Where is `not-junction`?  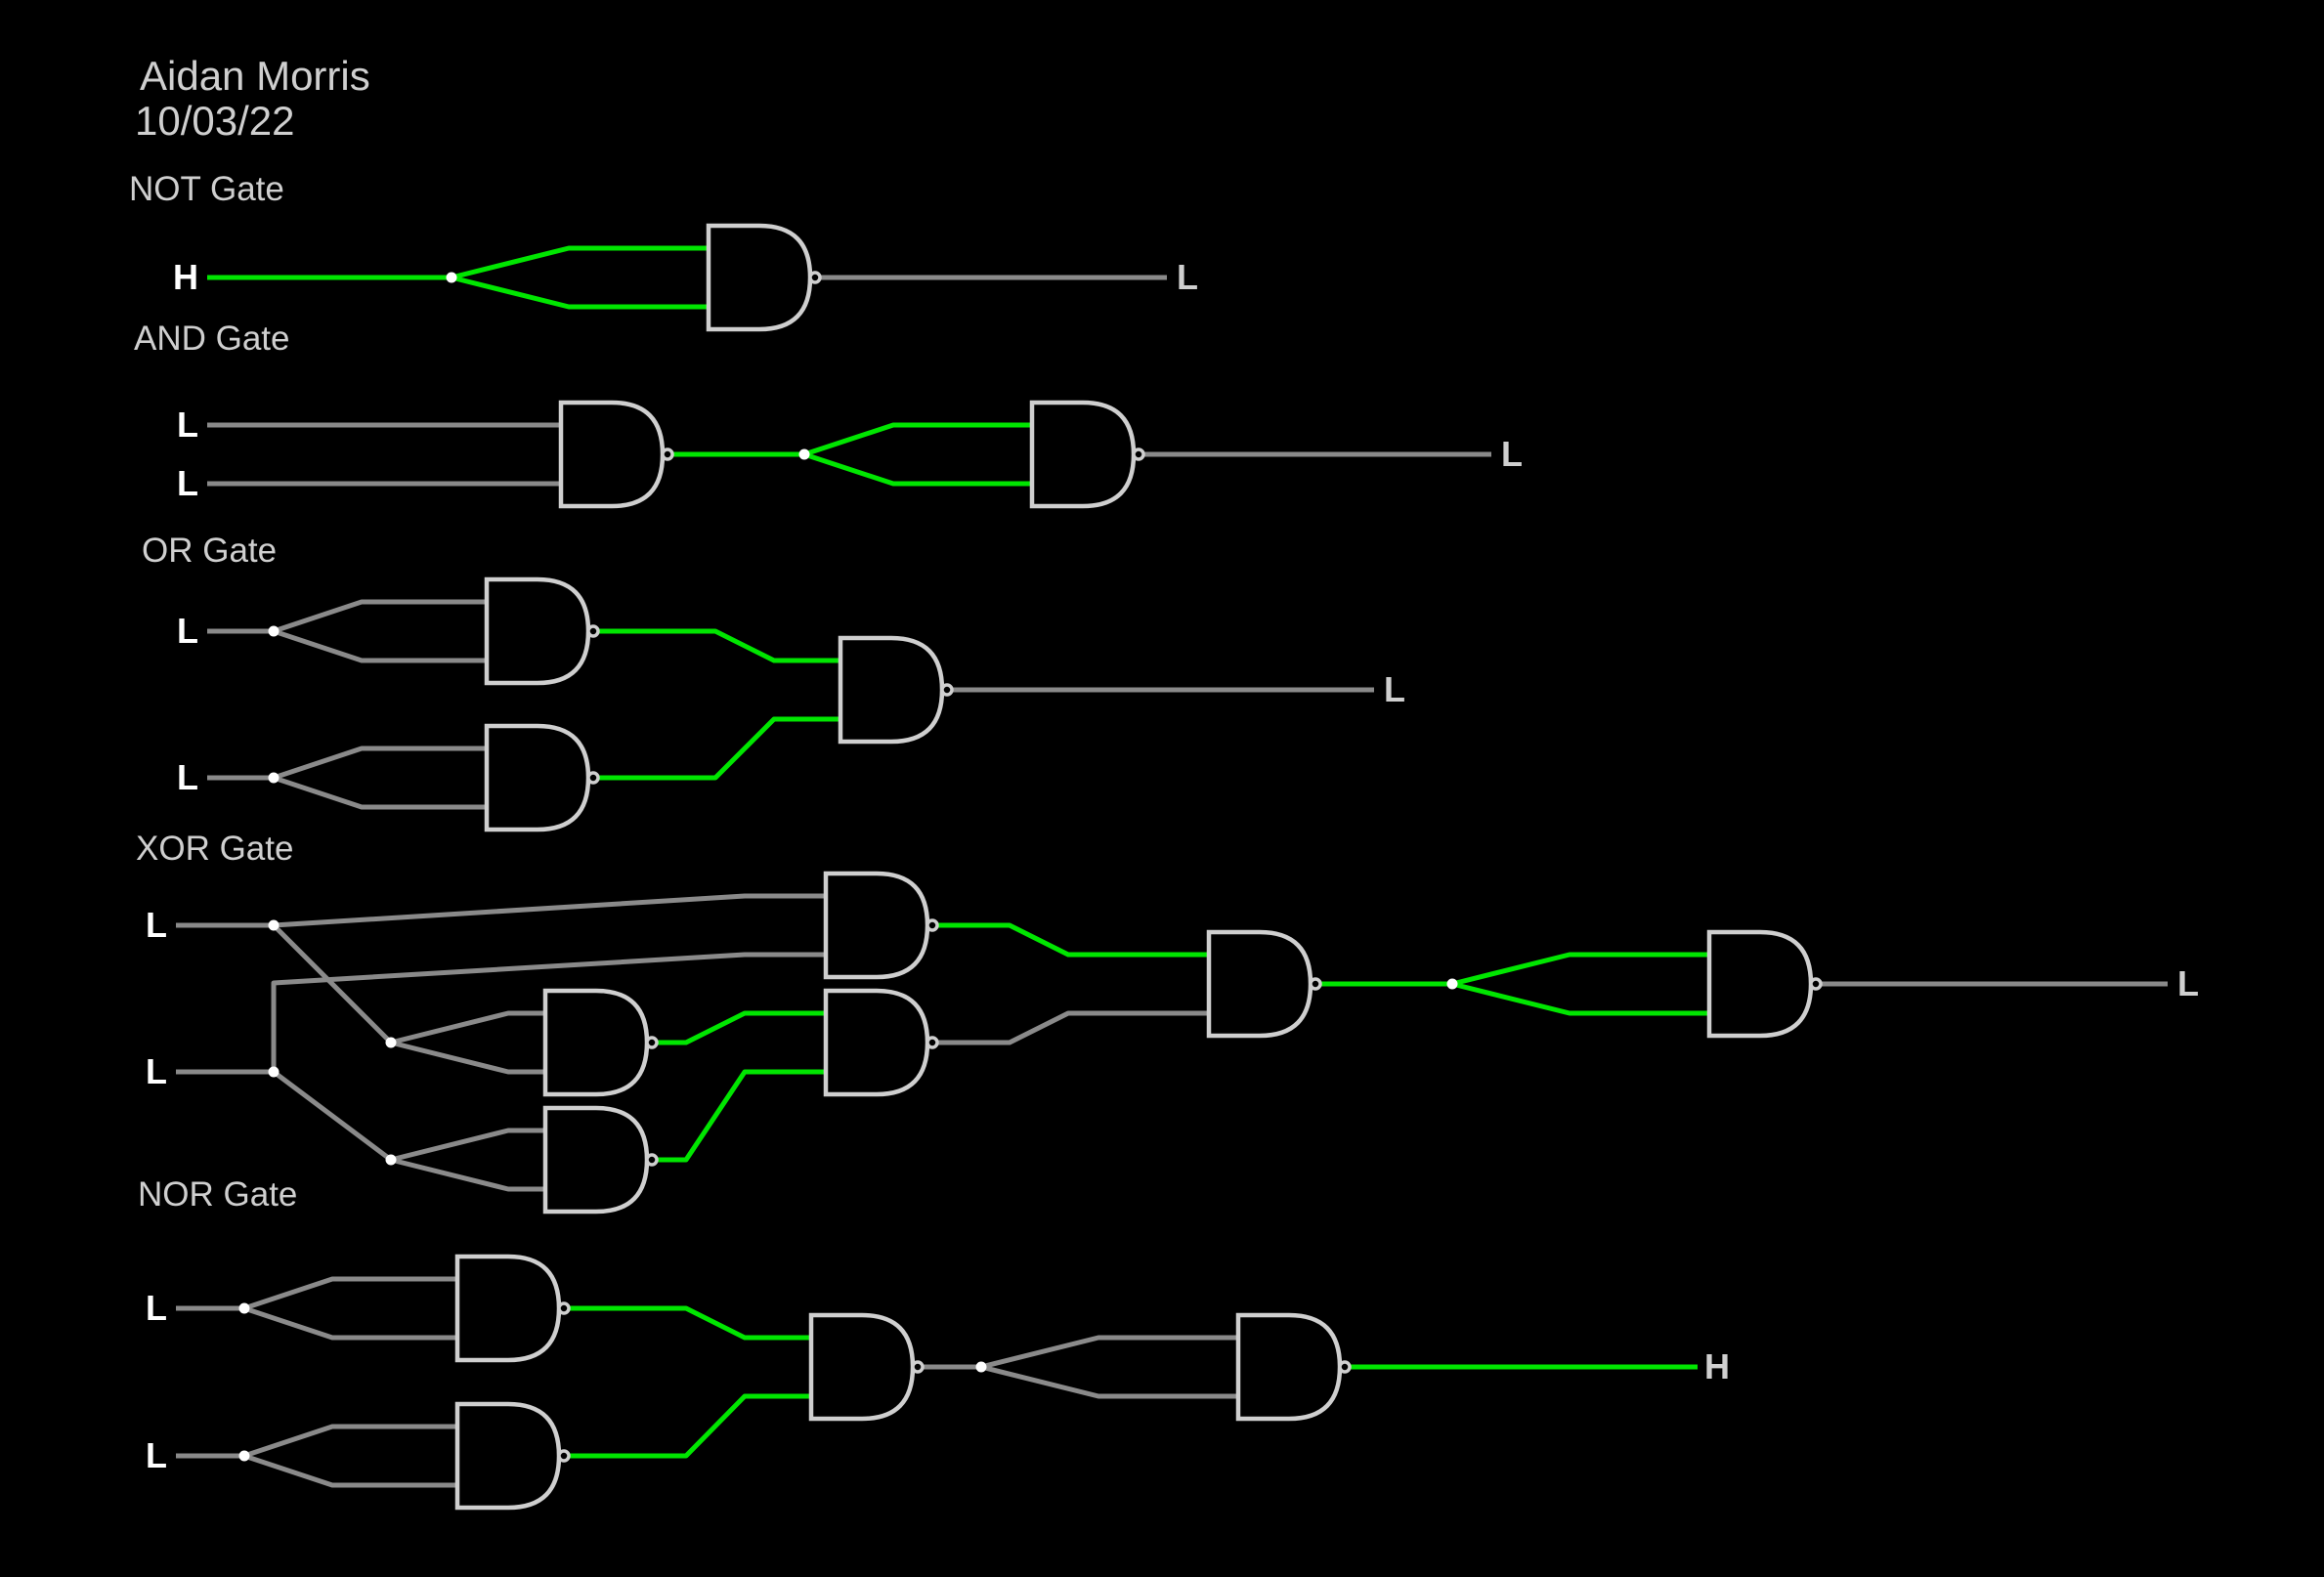
not-junction is located at coordinates (451, 277).